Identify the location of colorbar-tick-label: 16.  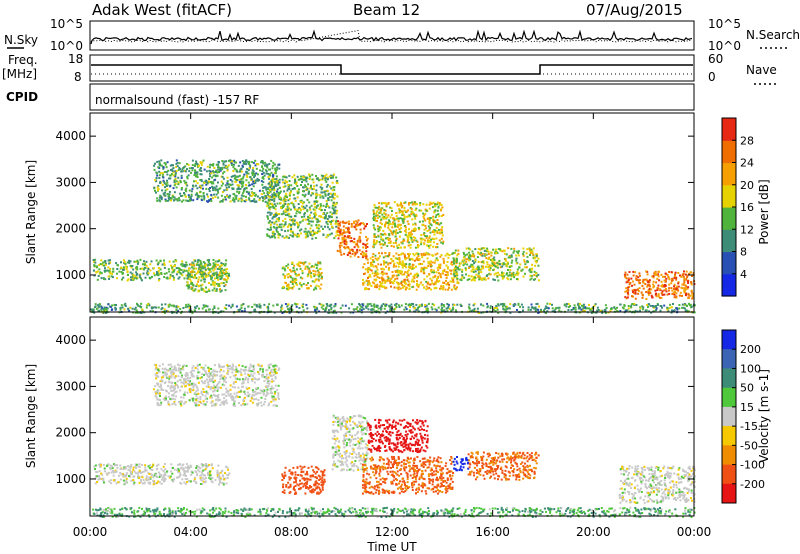
(747, 207).